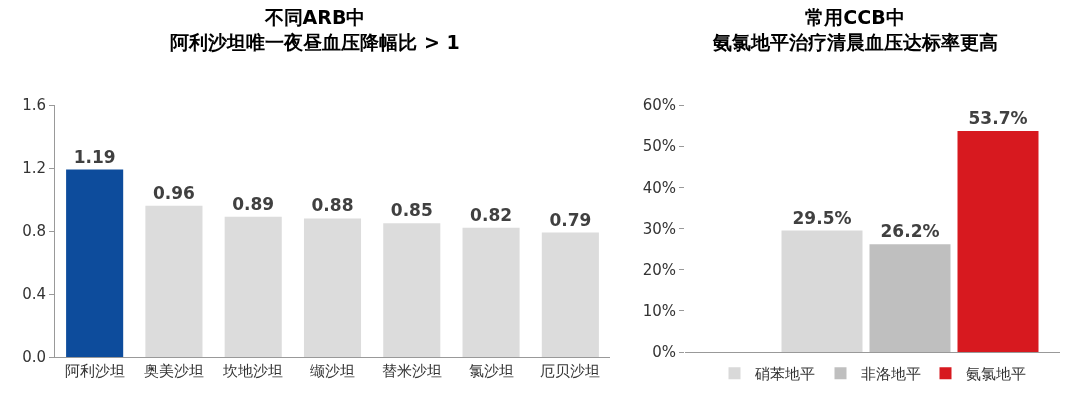 The image size is (1080, 402). What do you see at coordinates (659, 187) in the screenshot?
I see `y-tick-label: 40%` at bounding box center [659, 187].